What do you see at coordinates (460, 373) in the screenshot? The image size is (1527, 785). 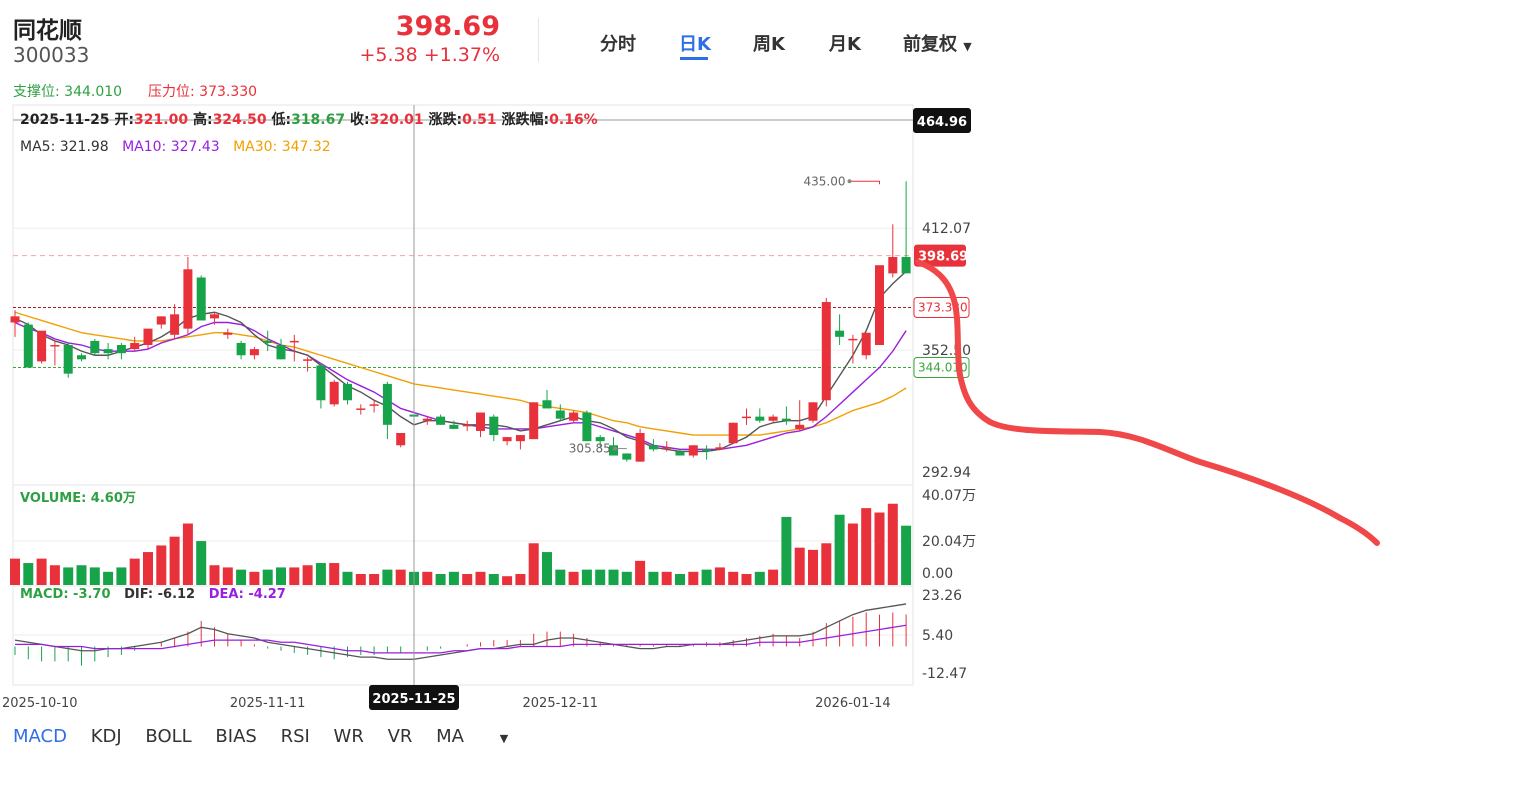 I see `ma30-line` at bounding box center [460, 373].